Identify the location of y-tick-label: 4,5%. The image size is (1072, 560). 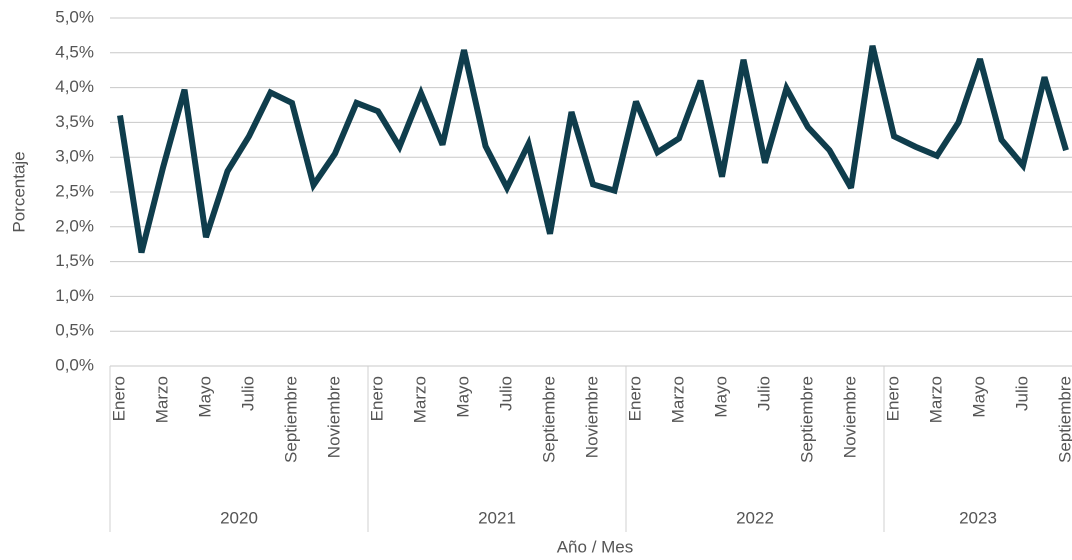
(74, 51).